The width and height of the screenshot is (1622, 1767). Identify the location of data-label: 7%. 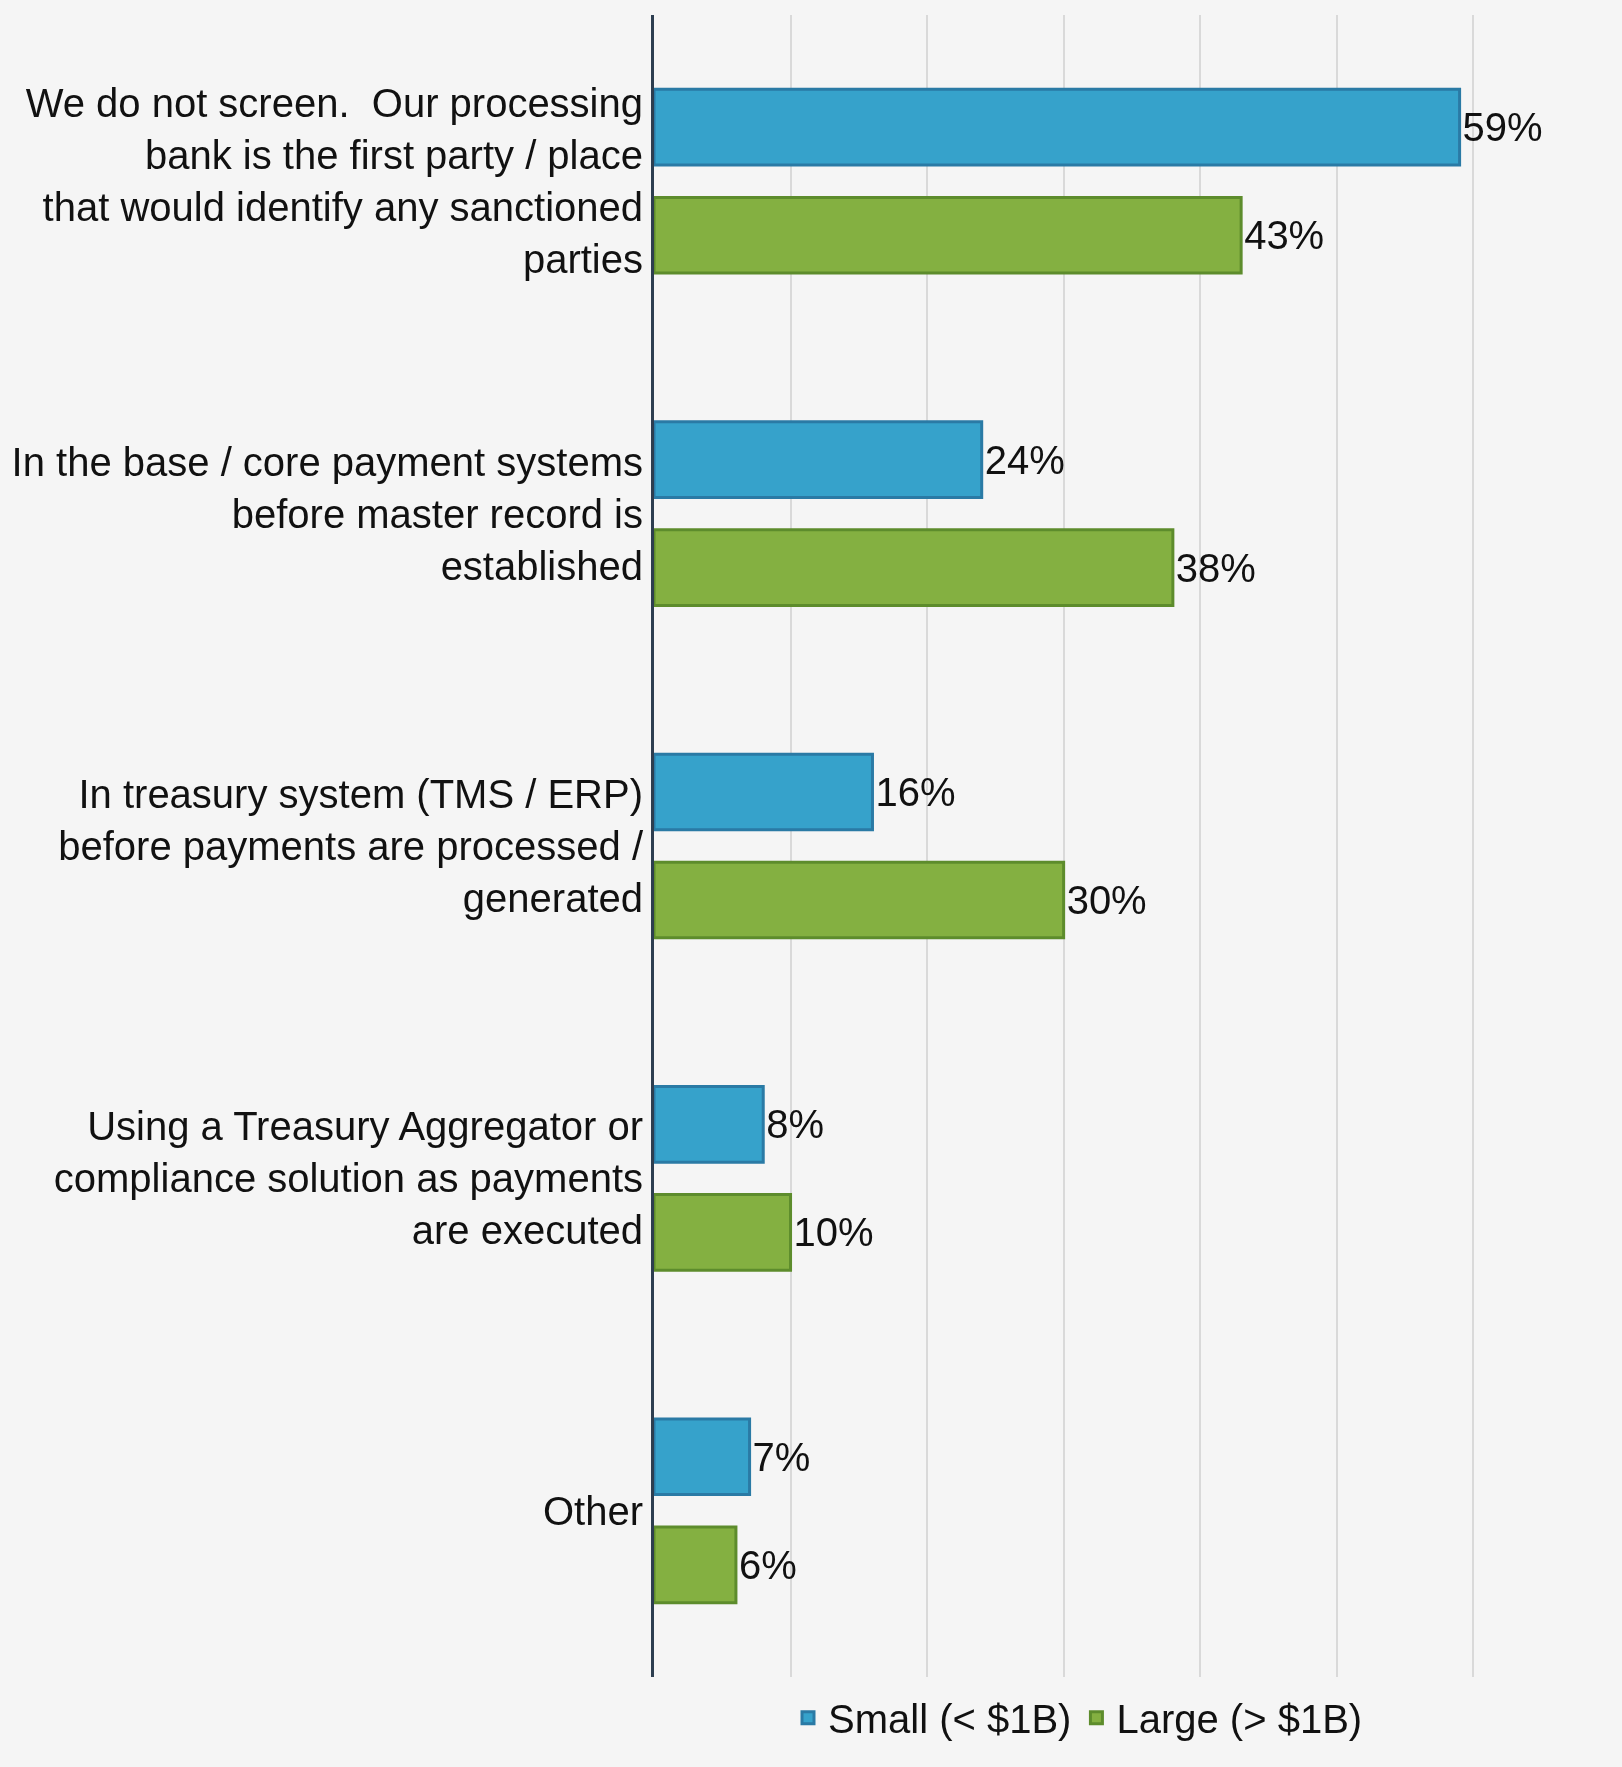
(781, 1456).